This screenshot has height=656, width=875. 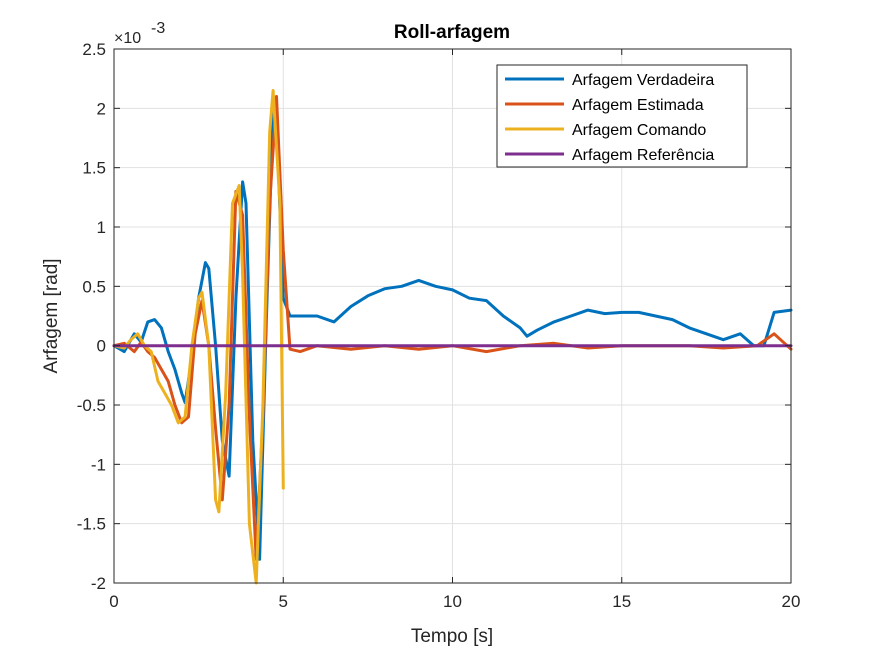 What do you see at coordinates (113, 601) in the screenshot?
I see `x-tick-label: 0` at bounding box center [113, 601].